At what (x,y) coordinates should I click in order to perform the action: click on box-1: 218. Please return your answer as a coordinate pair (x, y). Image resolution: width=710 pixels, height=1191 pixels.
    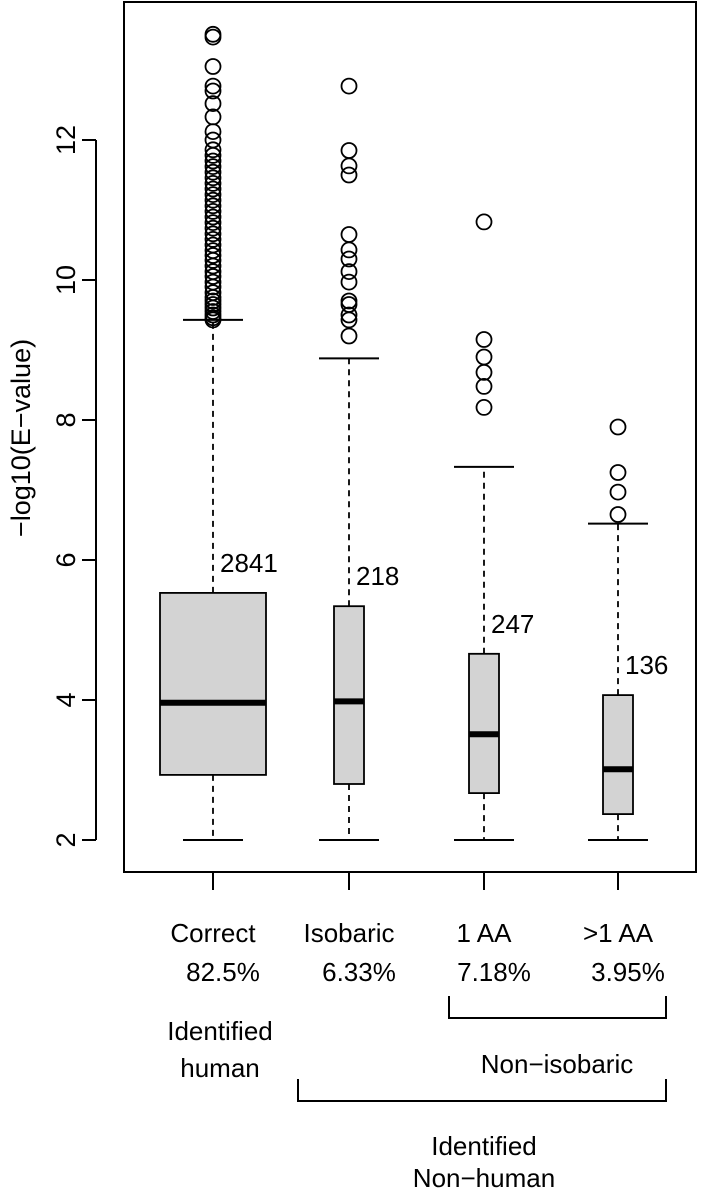
    Looking at the image, I should click on (359, 459).